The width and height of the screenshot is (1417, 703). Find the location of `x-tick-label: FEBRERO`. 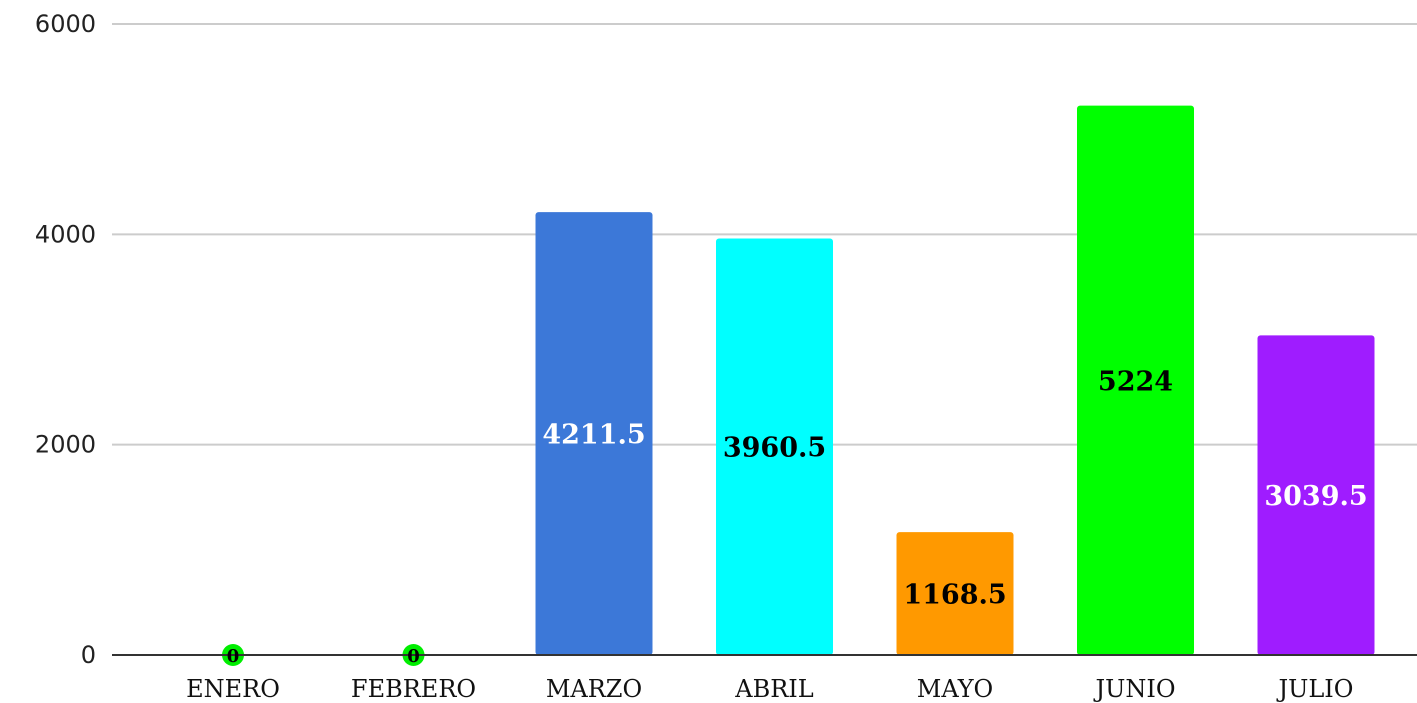

x-tick-label: FEBRERO is located at coordinates (413, 689).